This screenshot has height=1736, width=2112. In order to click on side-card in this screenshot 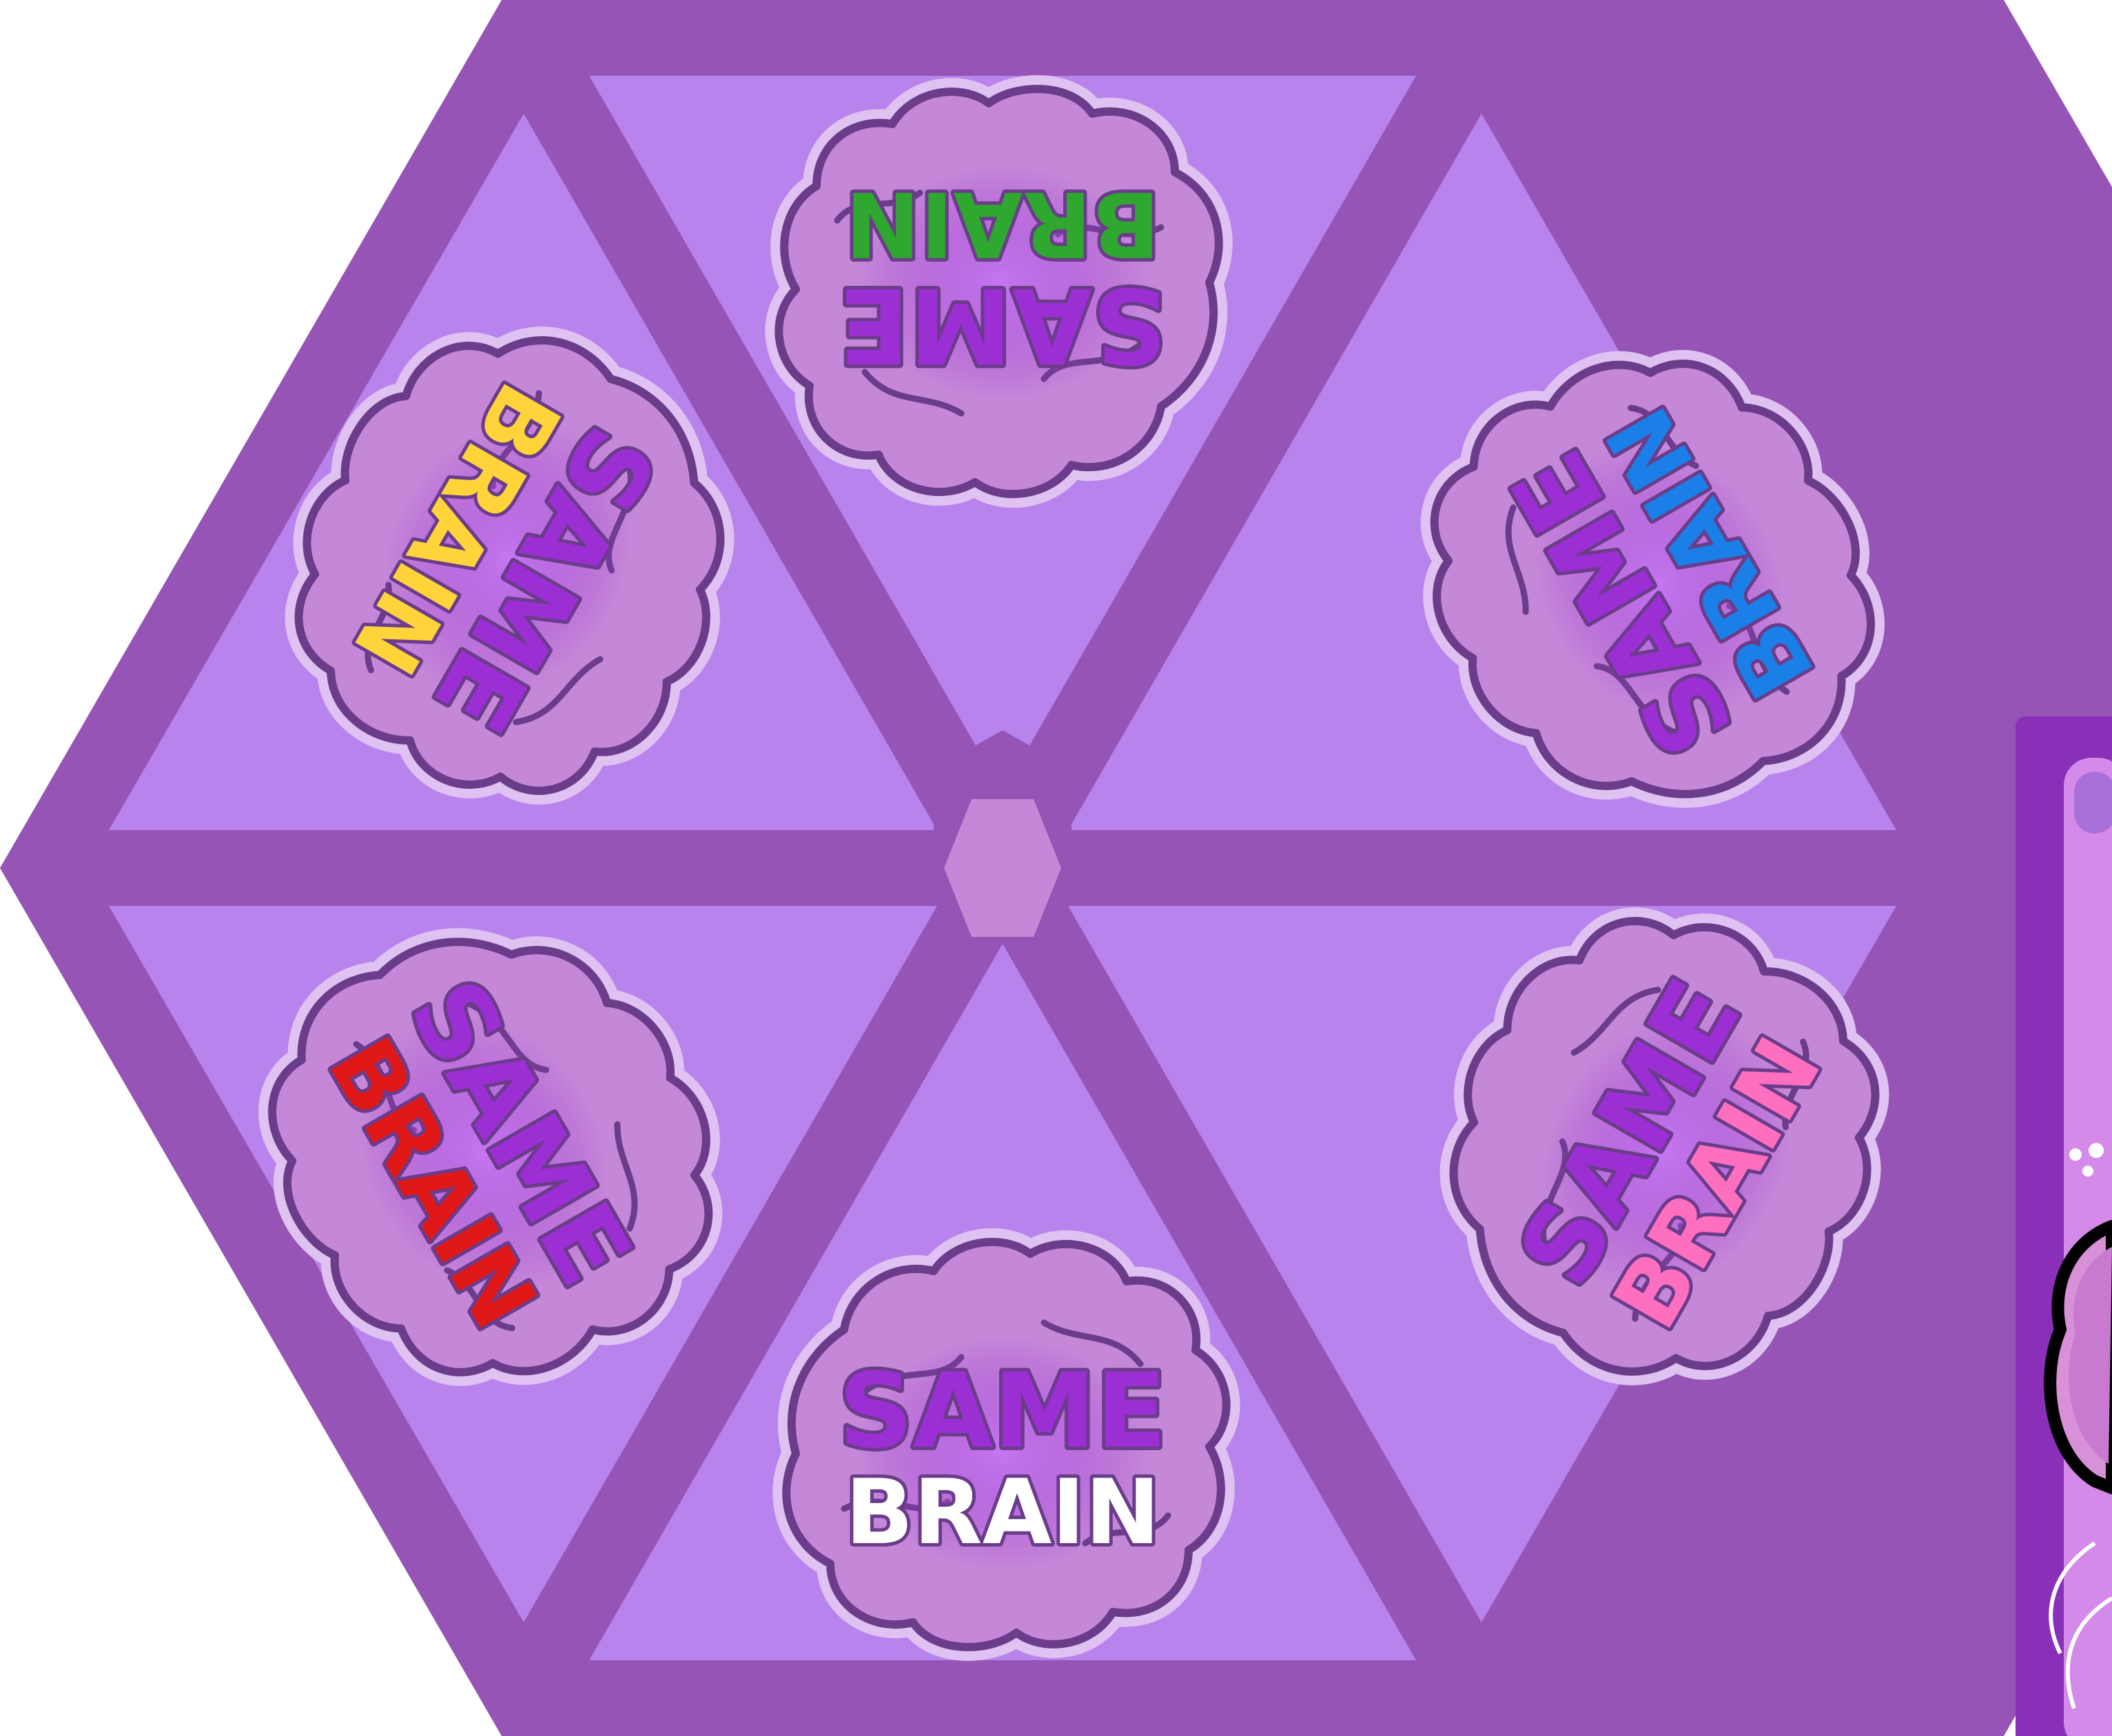, I will do `click(2064, 1226)`.